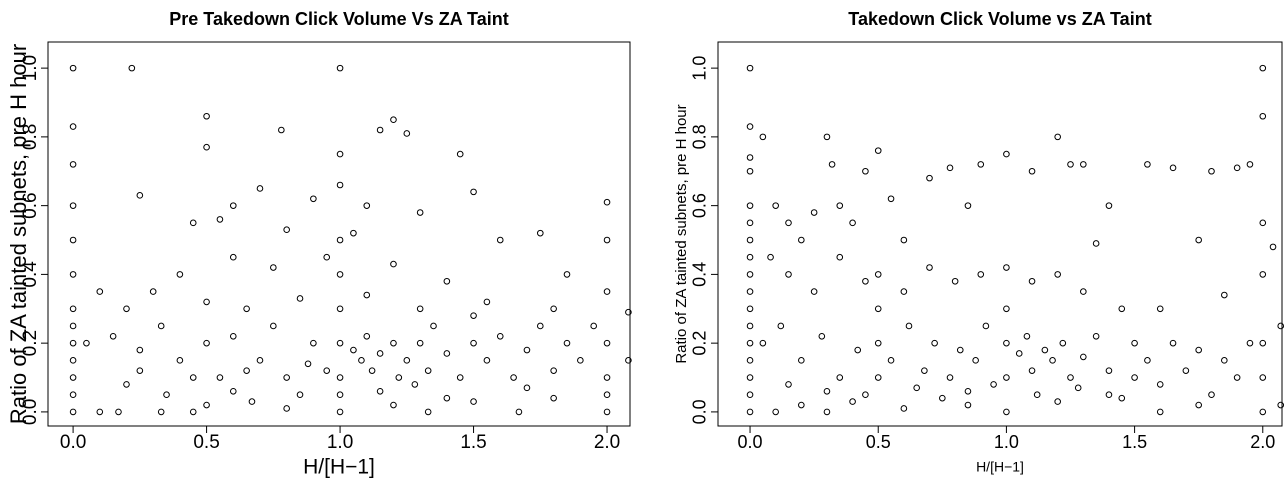 Image resolution: width=1287 pixels, height=491 pixels. What do you see at coordinates (340, 442) in the screenshot?
I see `x-tick-label: 1.0` at bounding box center [340, 442].